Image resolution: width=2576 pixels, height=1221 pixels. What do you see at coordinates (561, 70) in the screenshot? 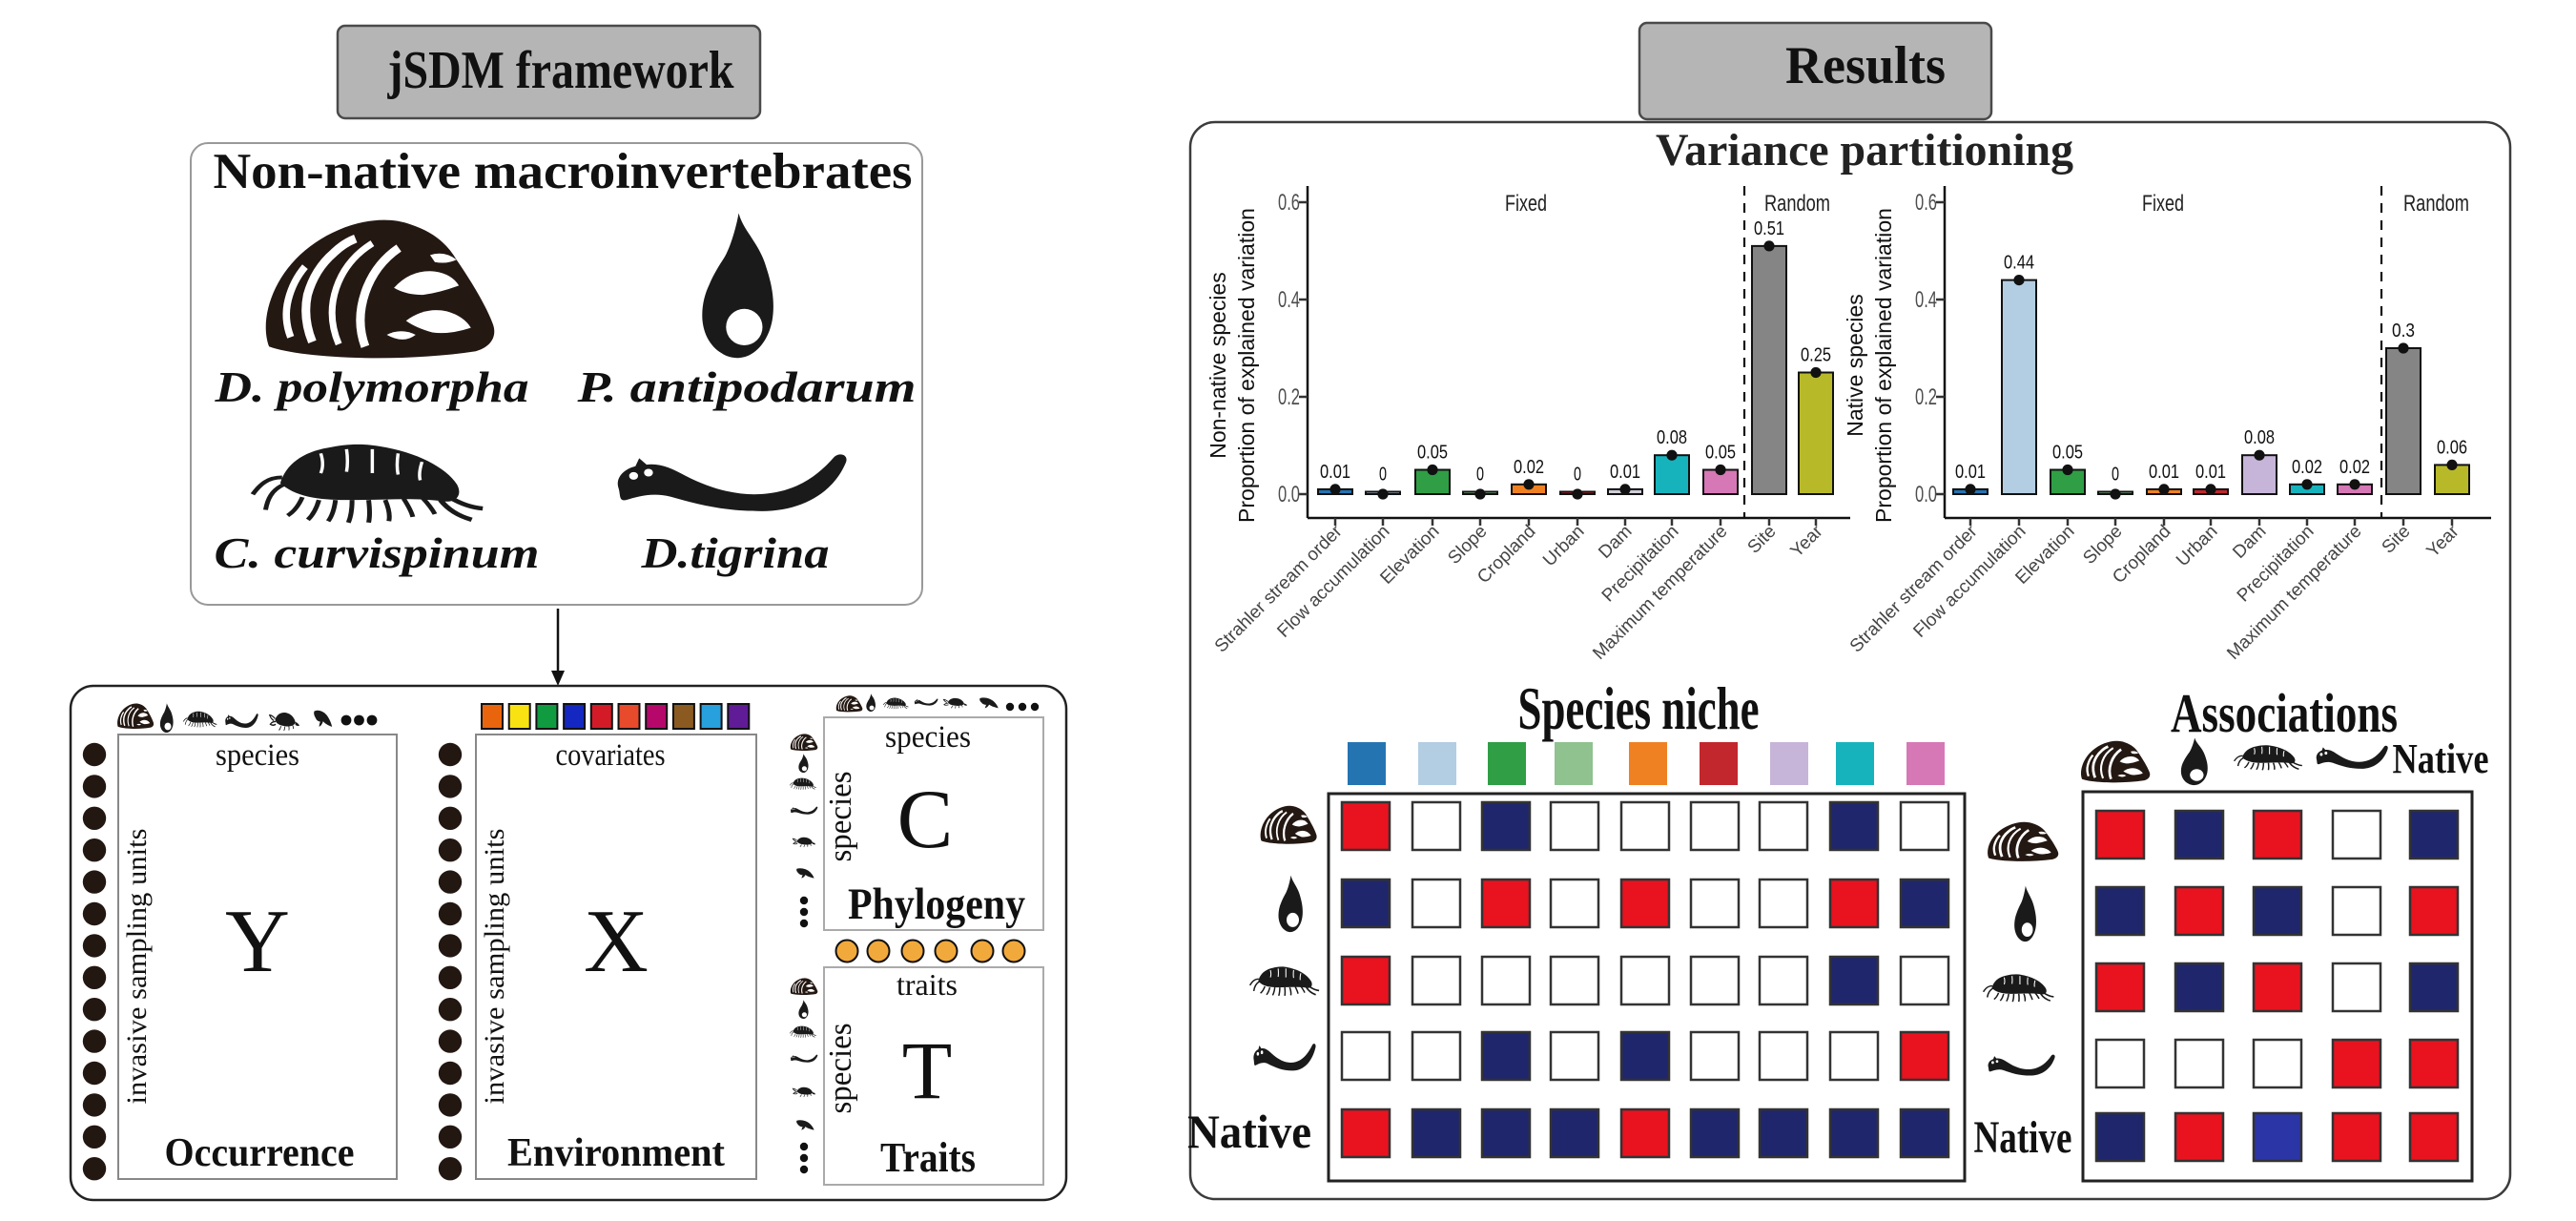
I see `svg-text: jSDM framework` at bounding box center [561, 70].